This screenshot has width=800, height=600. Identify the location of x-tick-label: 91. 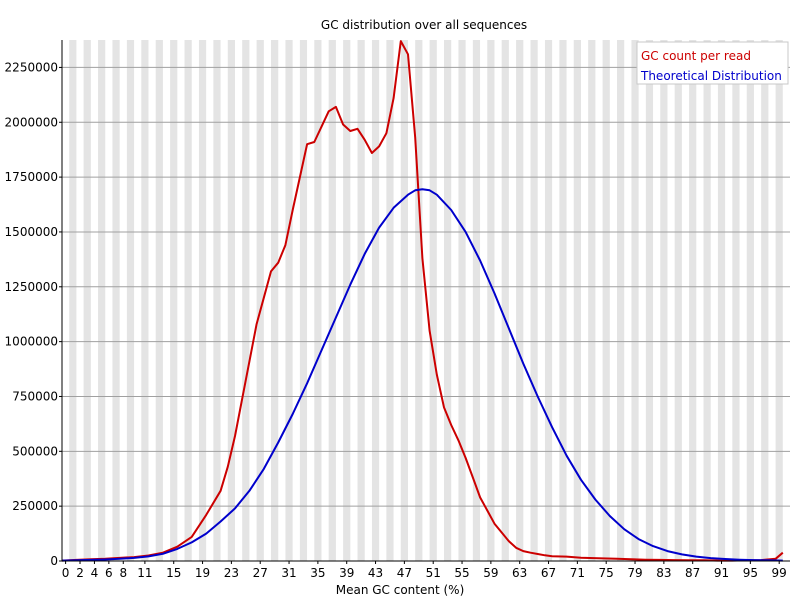
(721, 573).